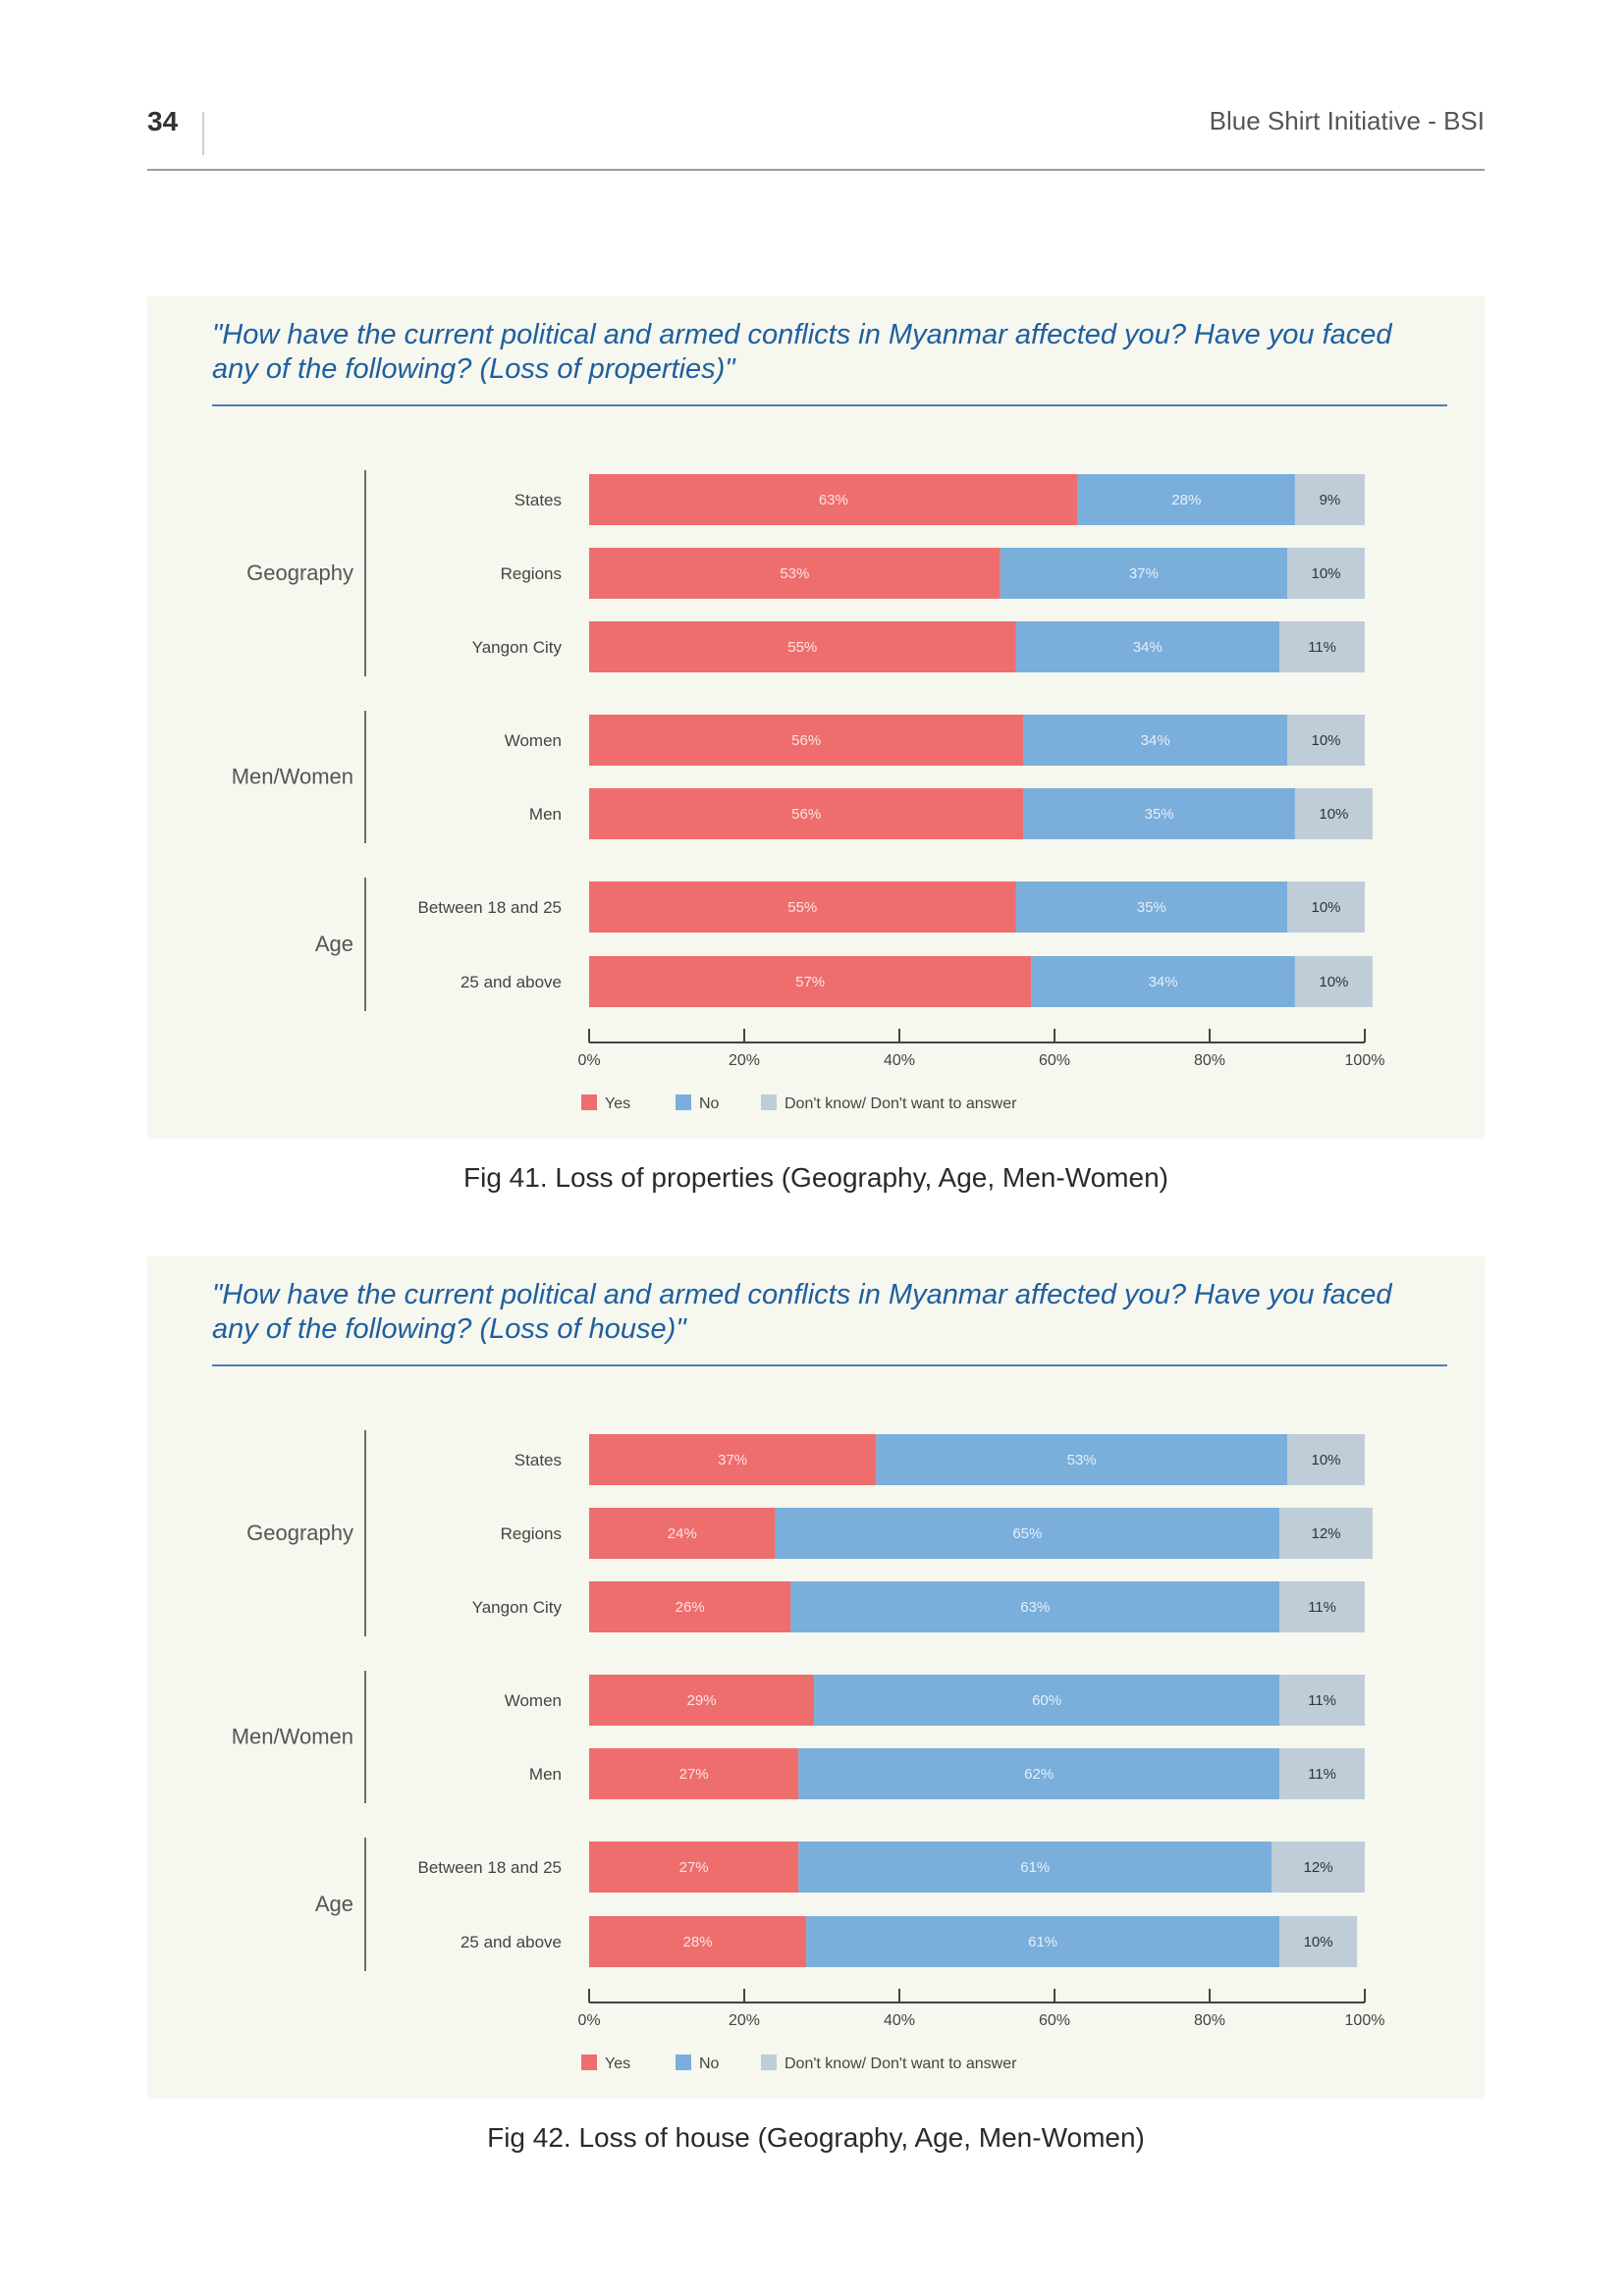 The width and height of the screenshot is (1624, 2296). I want to click on data-label: 35%, so click(1151, 907).